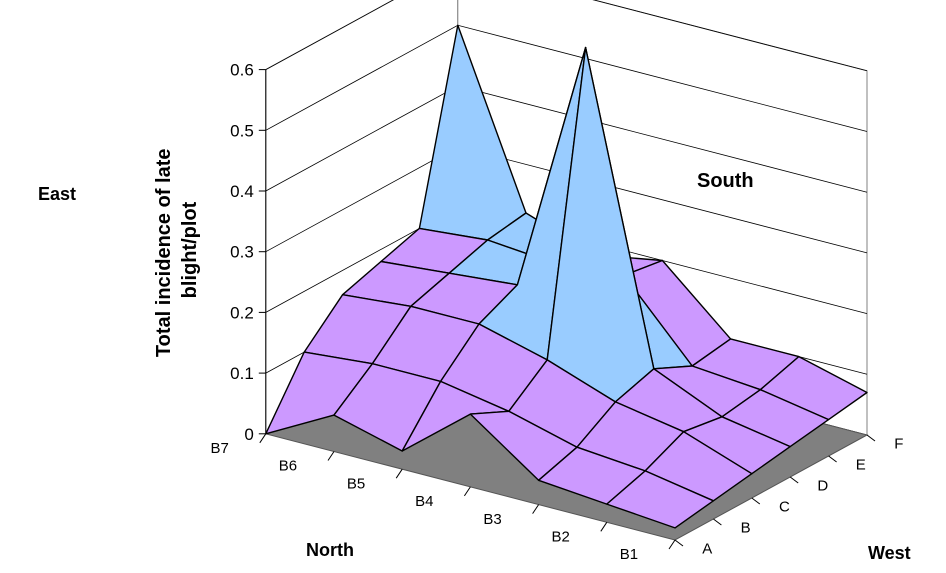 Image resolution: width=946 pixels, height=573 pixels. I want to click on west-label: West, so click(889, 553).